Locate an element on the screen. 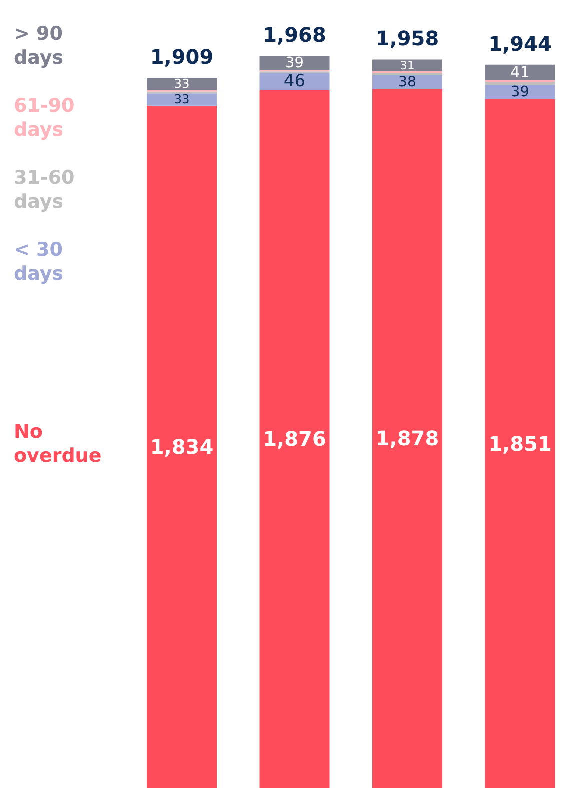 This screenshot has width=577, height=796. total-label: 1,958 is located at coordinates (408, 38).